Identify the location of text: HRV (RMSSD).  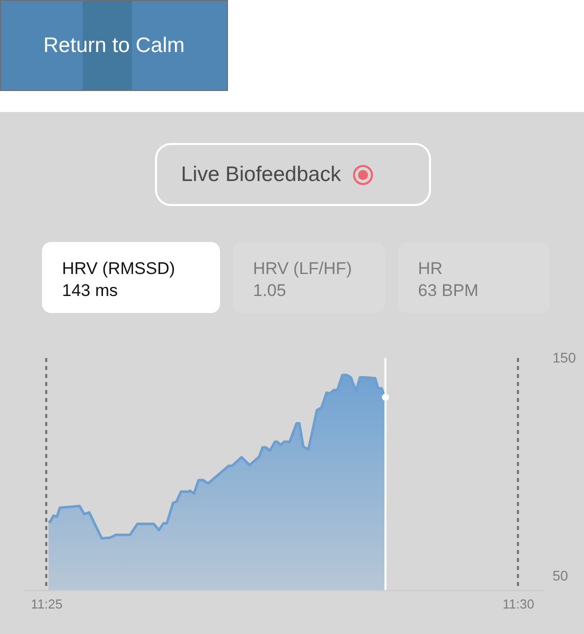
(119, 269).